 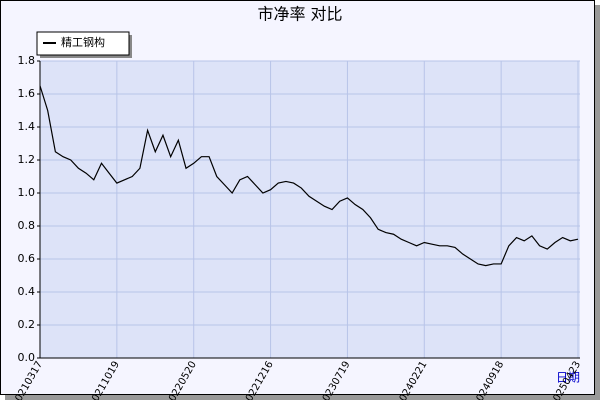 I want to click on y-tick-label: 1.4, so click(x=27, y=126).